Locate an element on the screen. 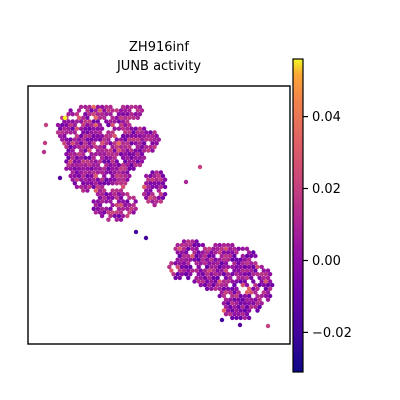 This screenshot has height=400, width=400. colorbar-tick-label: 0.02 is located at coordinates (326, 189).